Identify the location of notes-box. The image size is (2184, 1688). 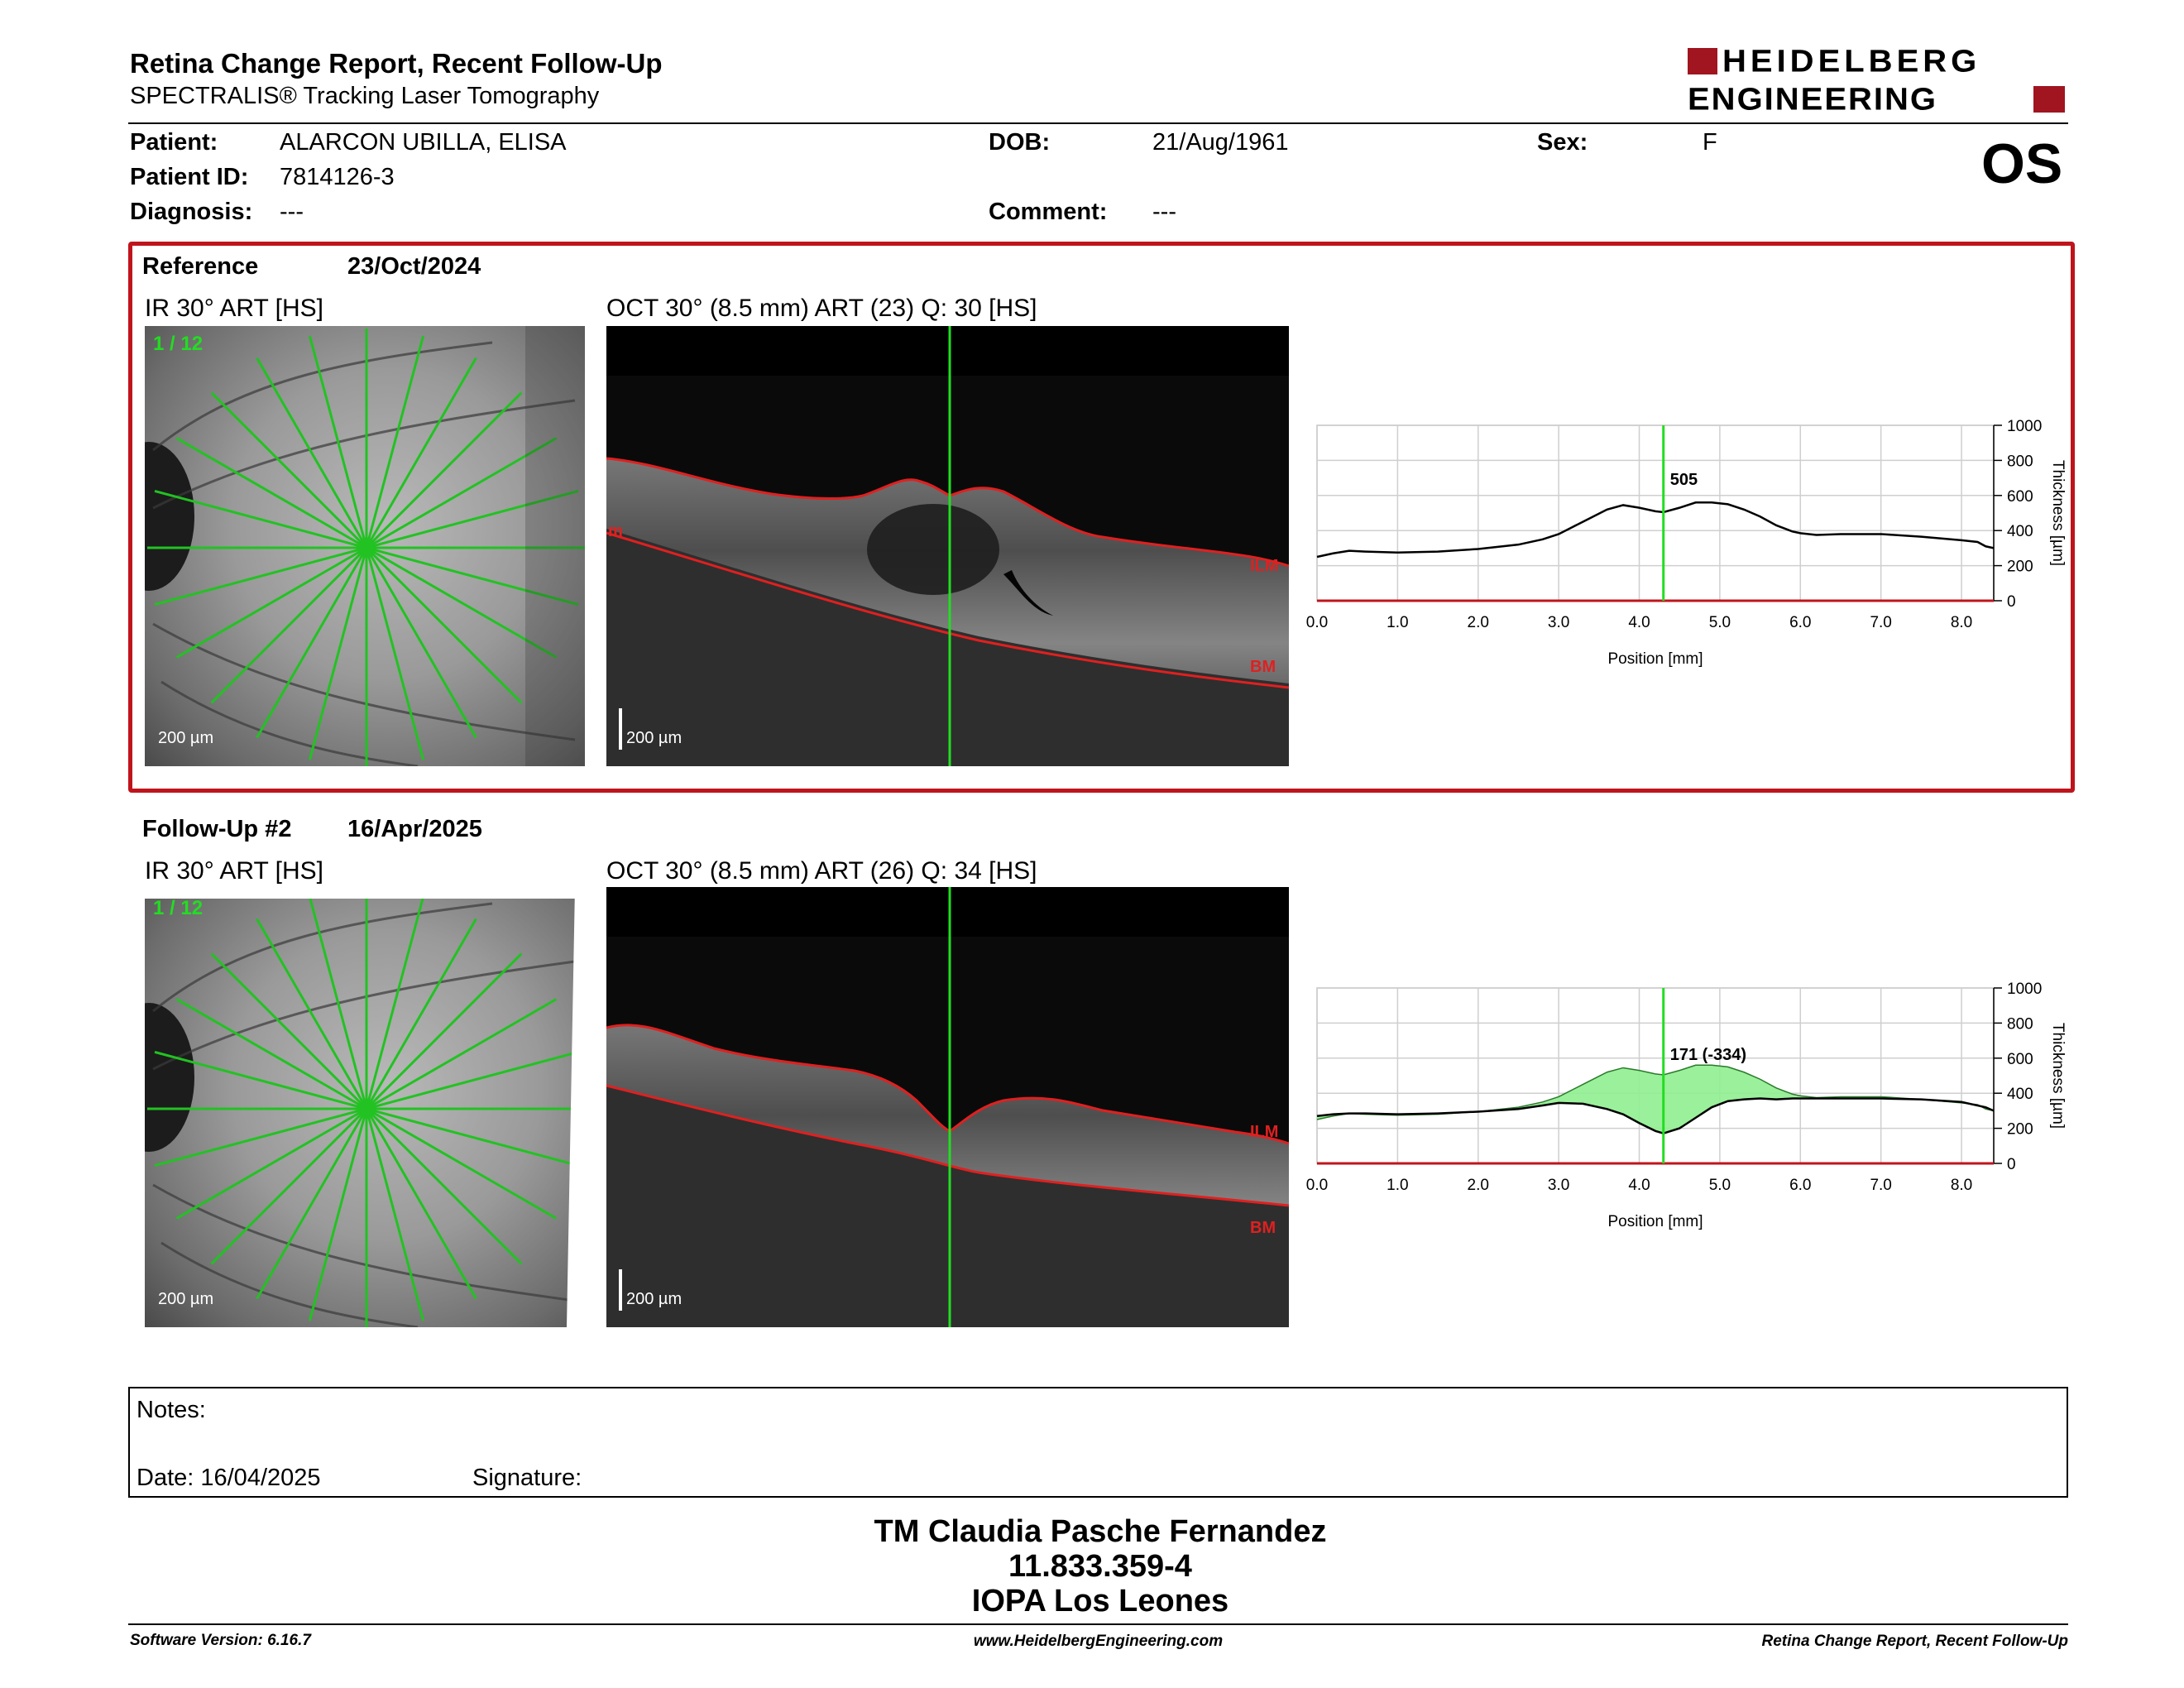
(1098, 1442).